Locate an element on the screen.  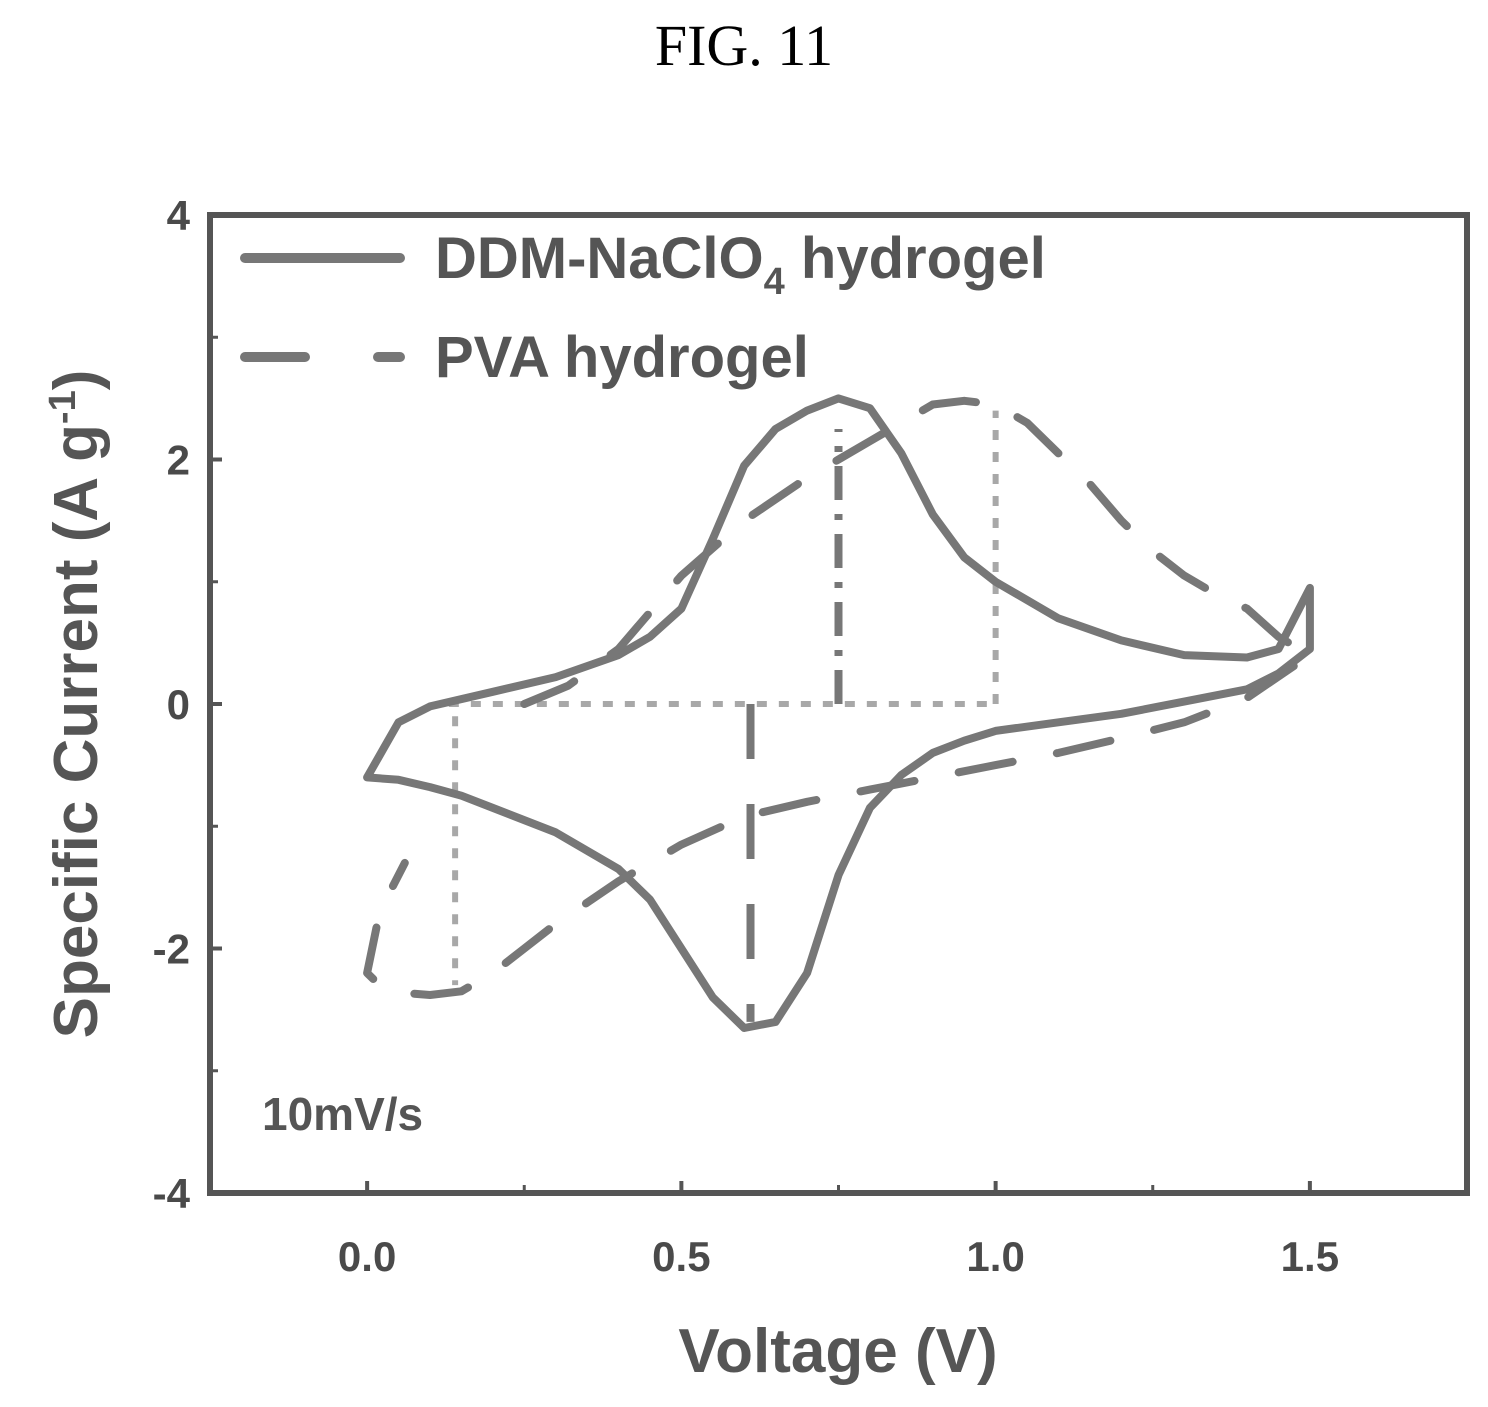
x-tick-label-3: 1.5 is located at coordinates (1310, 1256).